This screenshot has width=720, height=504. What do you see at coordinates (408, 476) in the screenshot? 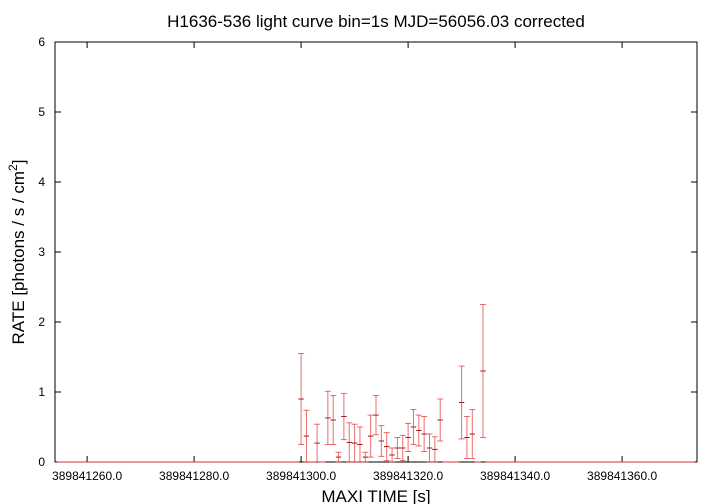
I see `x-tick-label: 389841320.0` at bounding box center [408, 476].